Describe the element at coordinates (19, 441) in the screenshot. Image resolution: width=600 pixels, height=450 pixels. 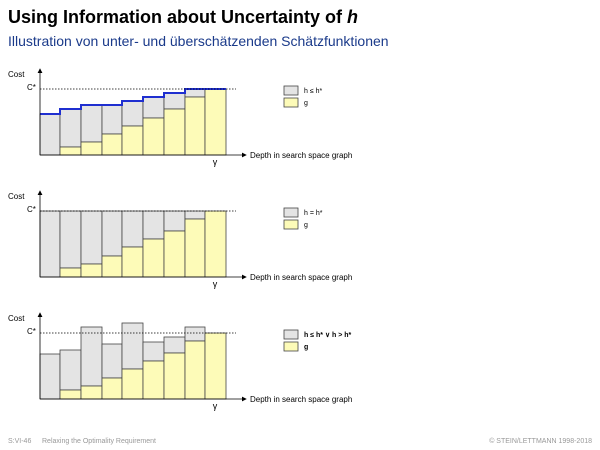
I see `footer-left: S:VI-46` at that location.